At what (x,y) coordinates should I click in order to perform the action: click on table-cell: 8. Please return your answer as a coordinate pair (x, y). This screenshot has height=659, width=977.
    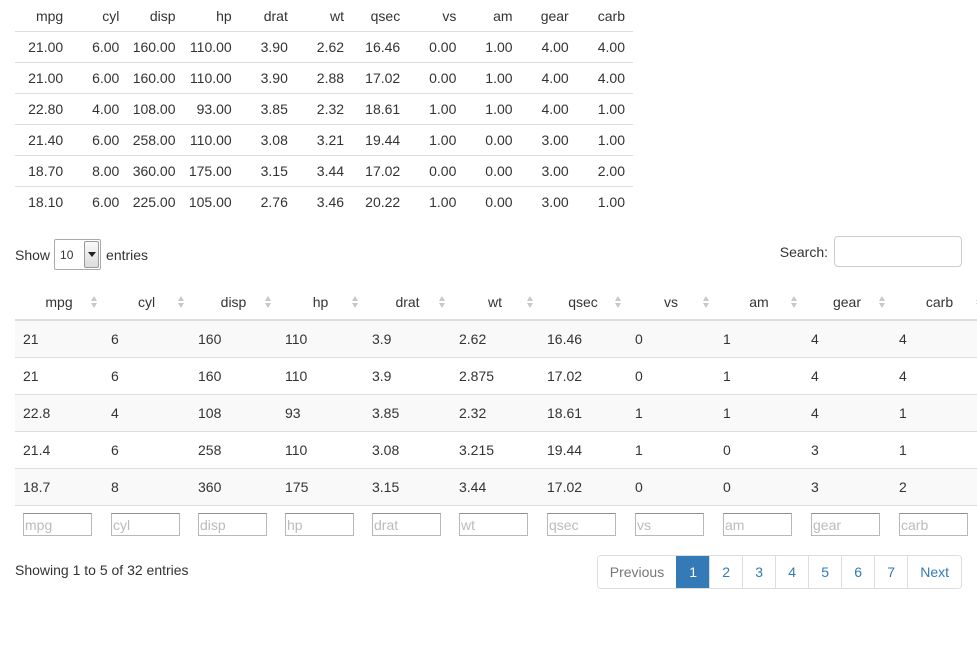
    Looking at the image, I should click on (146, 487).